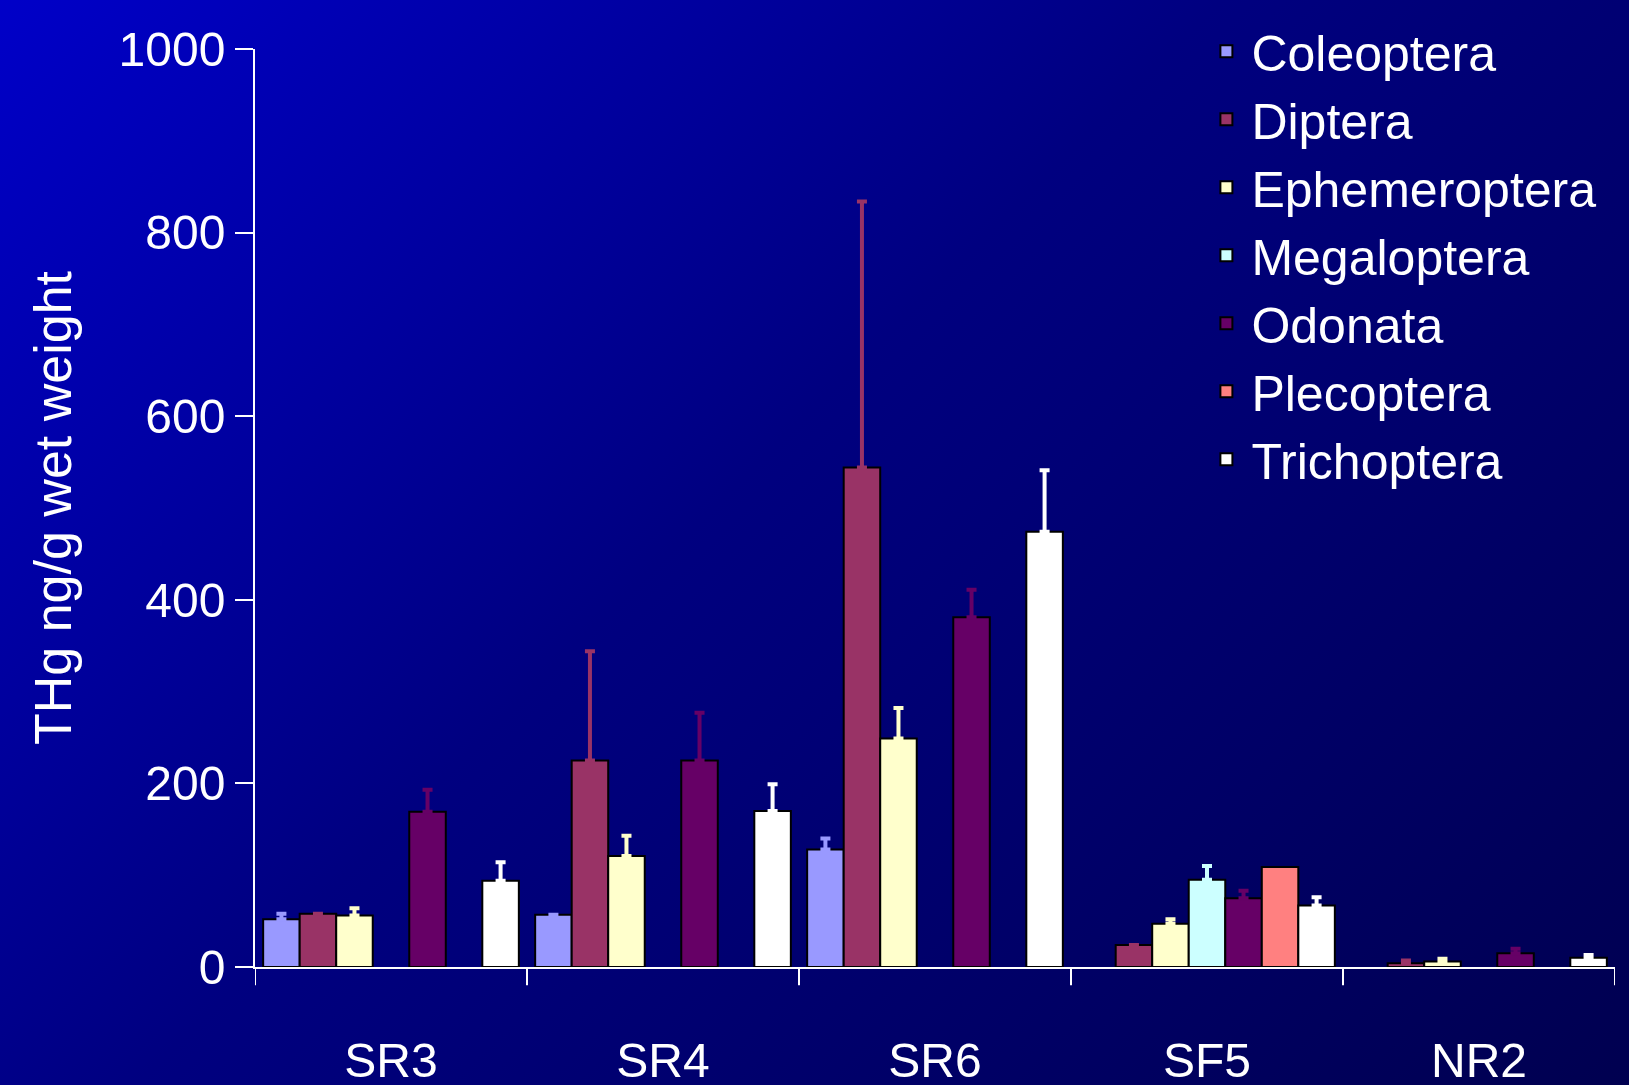 This screenshot has height=1085, width=1629. What do you see at coordinates (935, 1059) in the screenshot?
I see `x-tick-label: SR6` at bounding box center [935, 1059].